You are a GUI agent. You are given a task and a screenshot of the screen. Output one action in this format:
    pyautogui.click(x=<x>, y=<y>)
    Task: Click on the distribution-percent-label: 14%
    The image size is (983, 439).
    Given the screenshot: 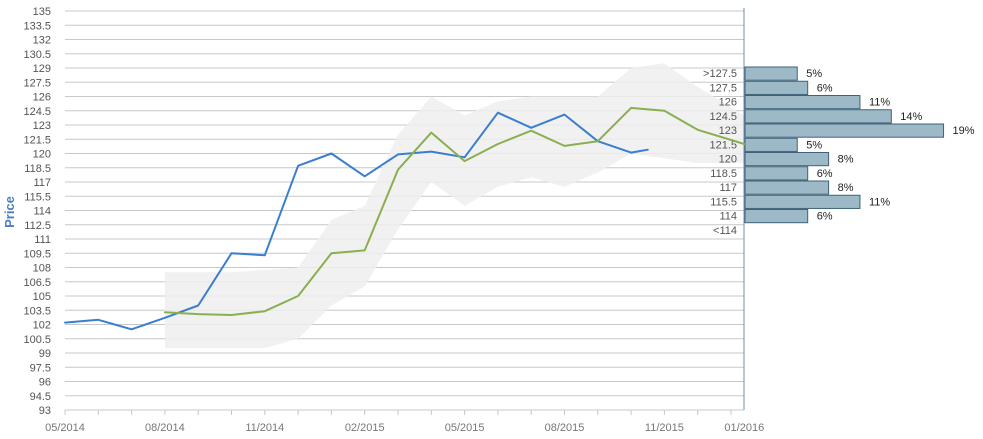 What is the action you would take?
    pyautogui.click(x=911, y=117)
    